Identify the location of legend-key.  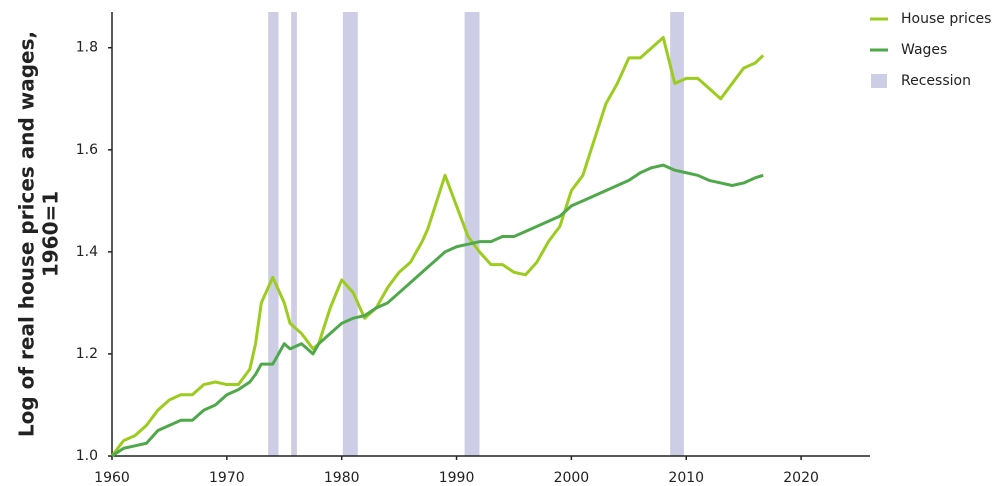
(879, 81).